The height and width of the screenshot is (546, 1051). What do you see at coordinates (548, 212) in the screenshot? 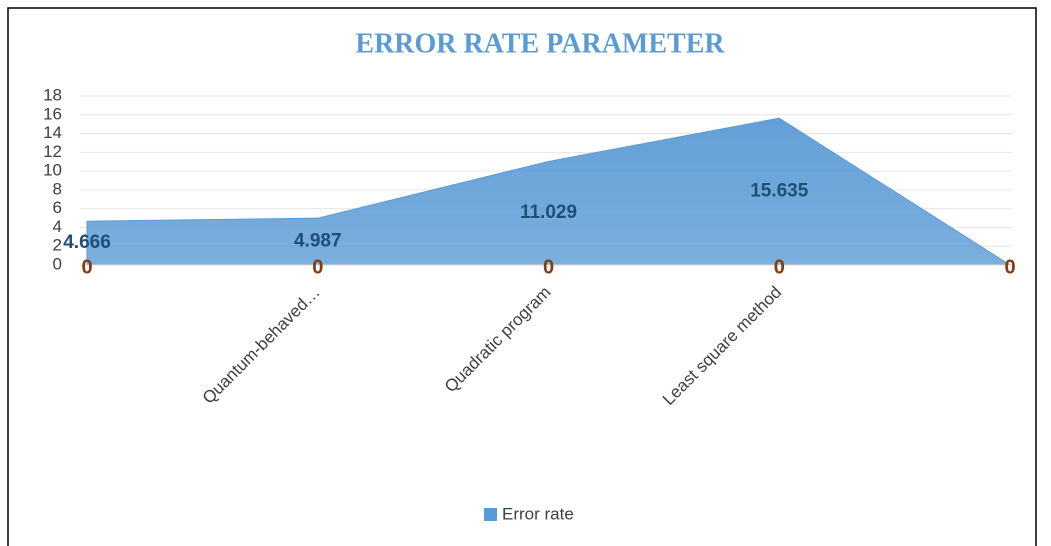
I see `value-label: 11.029` at bounding box center [548, 212].